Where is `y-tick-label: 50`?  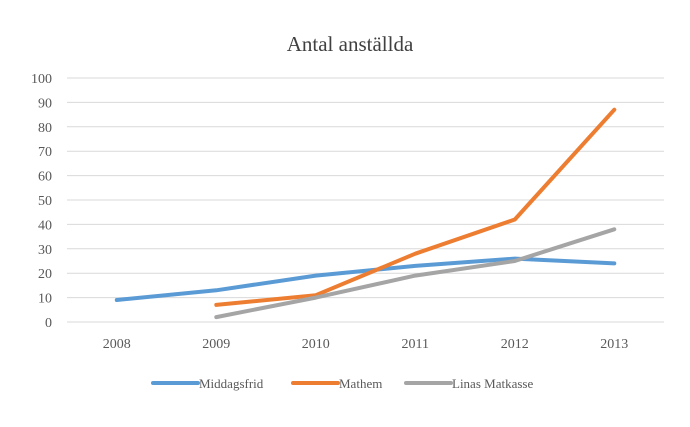 y-tick-label: 50 is located at coordinates (45, 201).